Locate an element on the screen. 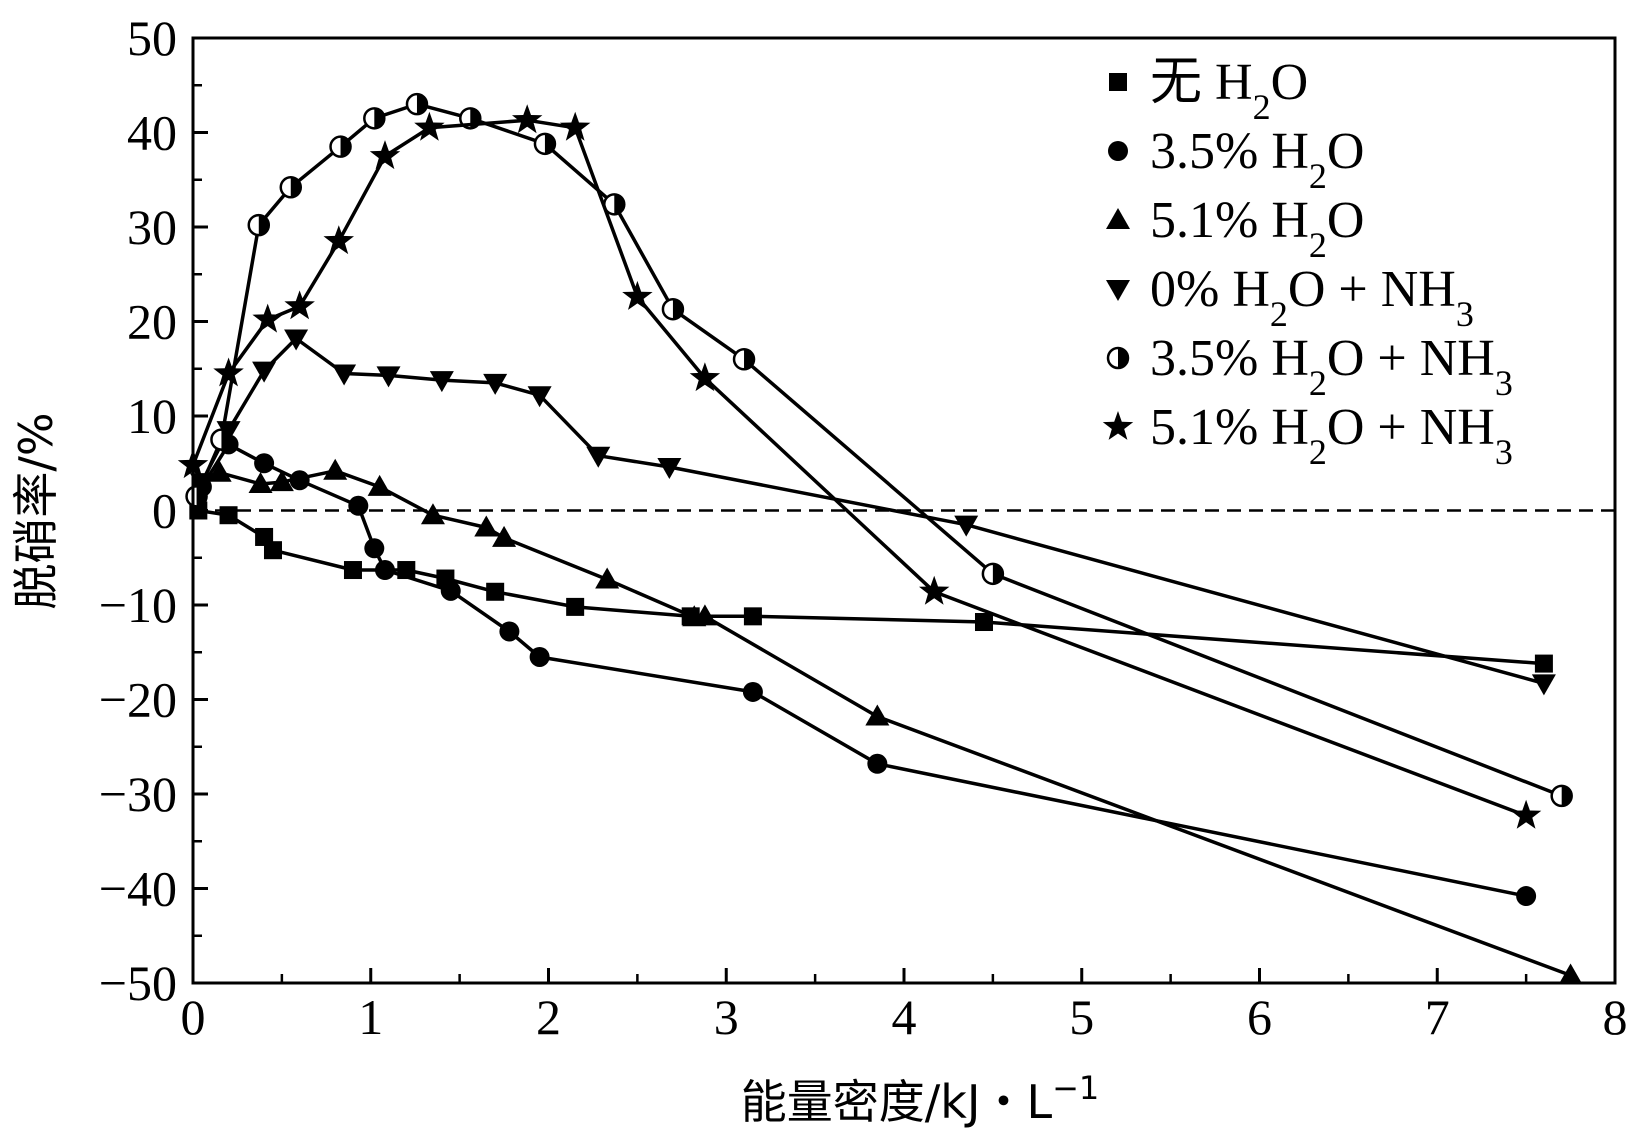  legend-label: 3.5% H2O + NH3 is located at coordinates (1331, 366).